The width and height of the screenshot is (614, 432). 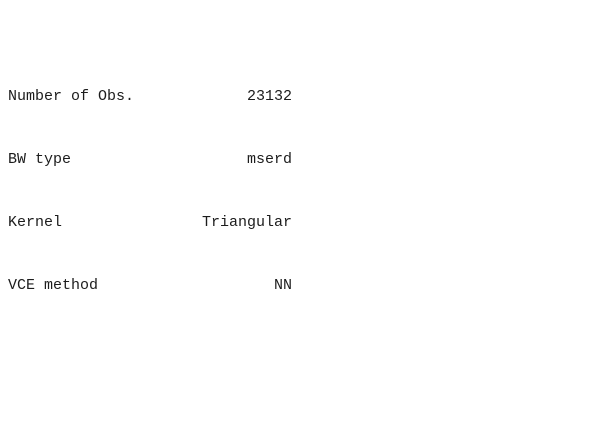 What do you see at coordinates (311, 285) in the screenshot?
I see `summary-row: VCE method NN` at bounding box center [311, 285].